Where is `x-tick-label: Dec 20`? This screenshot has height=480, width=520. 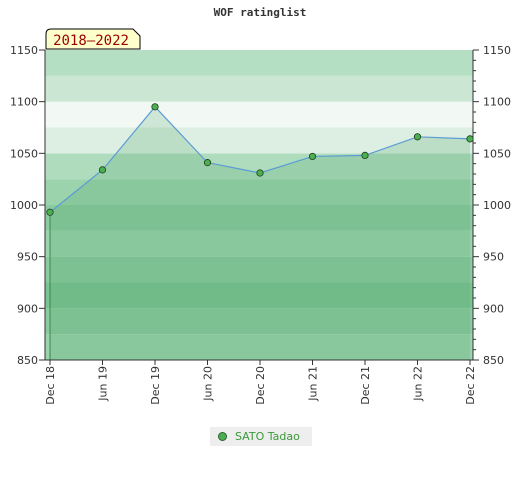
x-tick-label: Dec 20 is located at coordinates (260, 385).